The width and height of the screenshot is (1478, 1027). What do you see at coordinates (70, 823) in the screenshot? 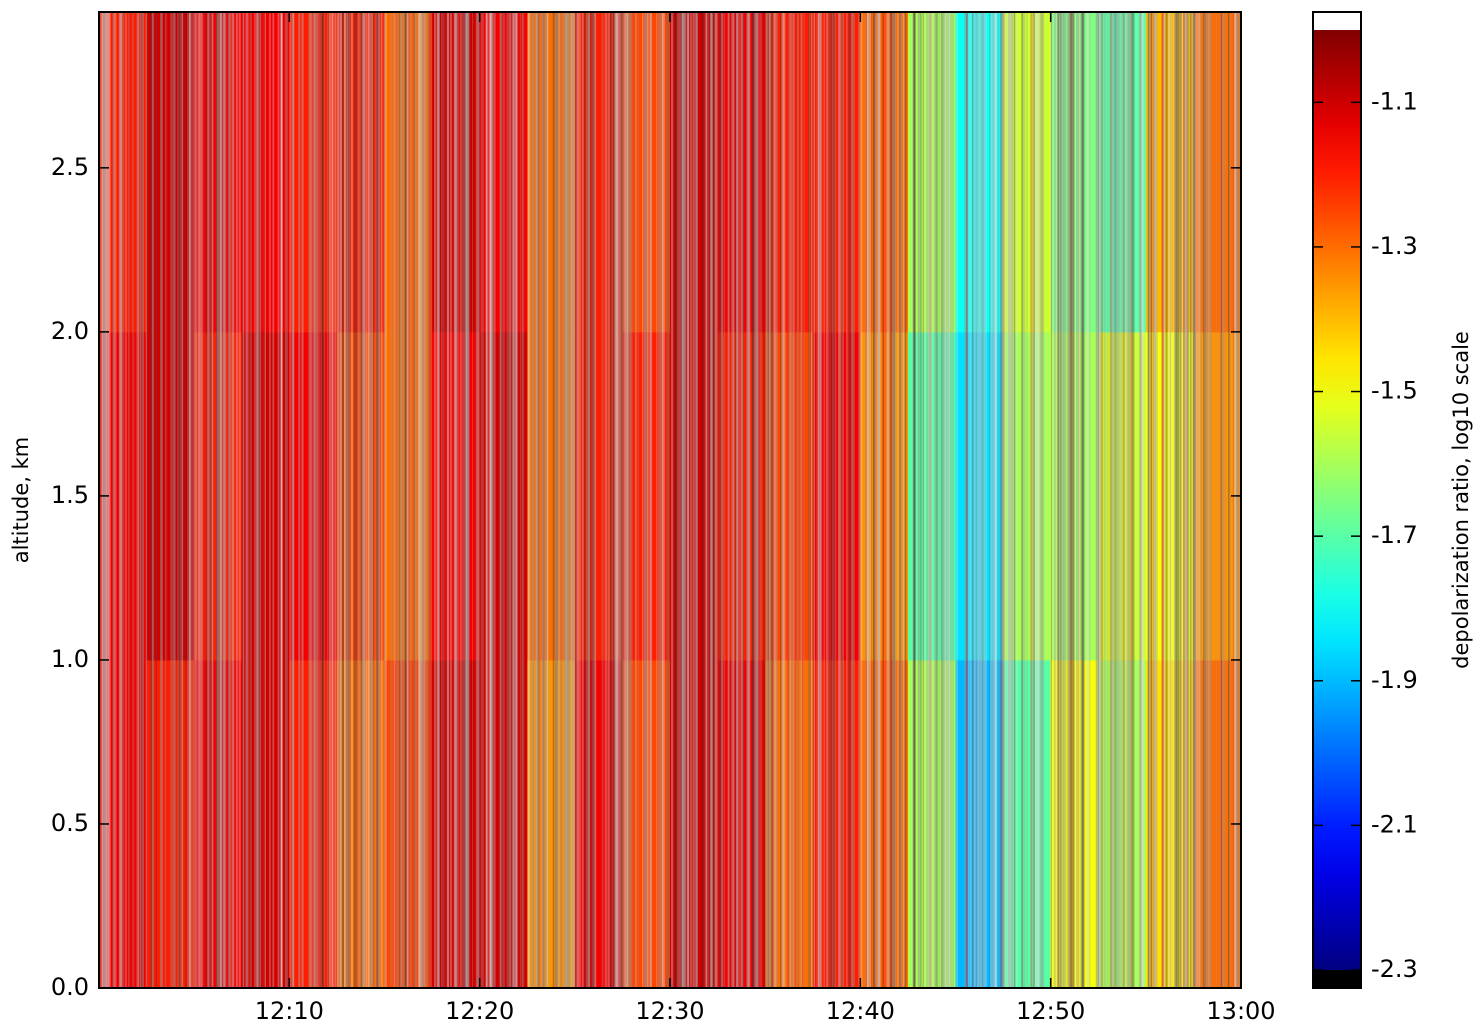
I see `y-tick-label: 0.5` at bounding box center [70, 823].